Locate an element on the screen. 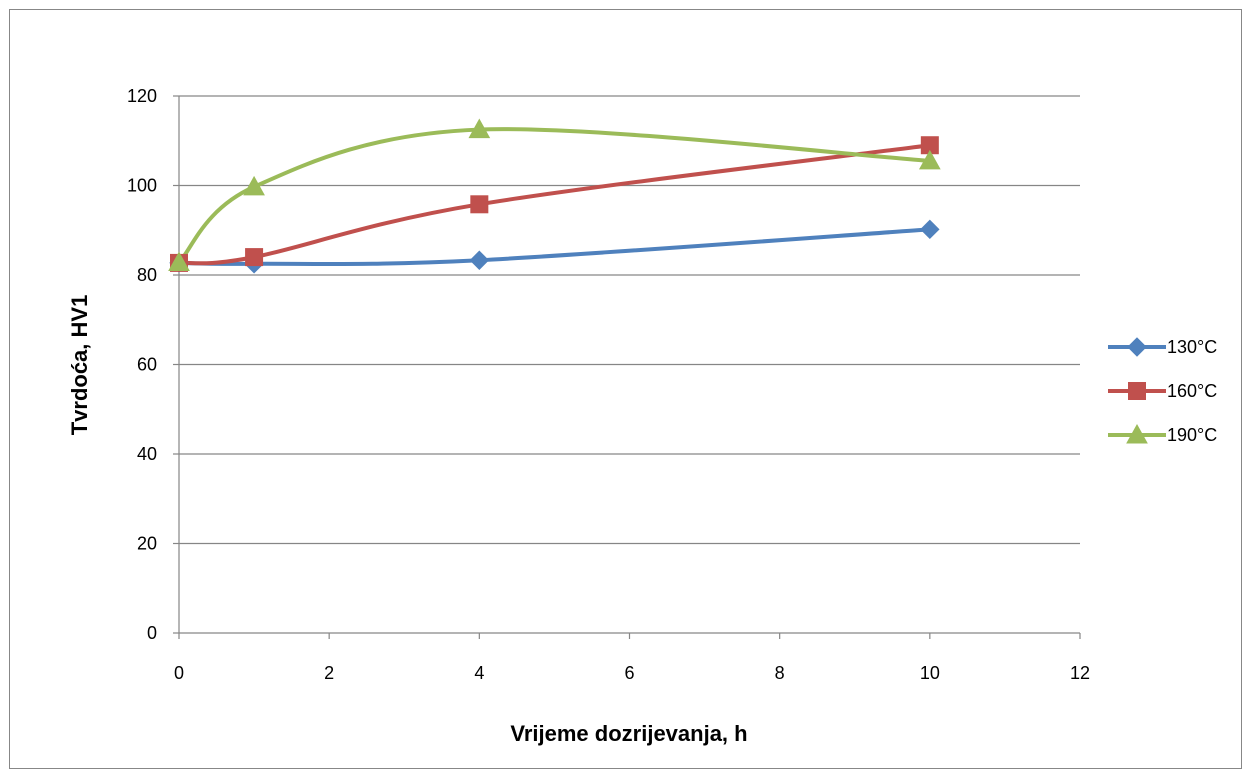 The image size is (1245, 771). y-tick-label: 60 is located at coordinates (147, 365).